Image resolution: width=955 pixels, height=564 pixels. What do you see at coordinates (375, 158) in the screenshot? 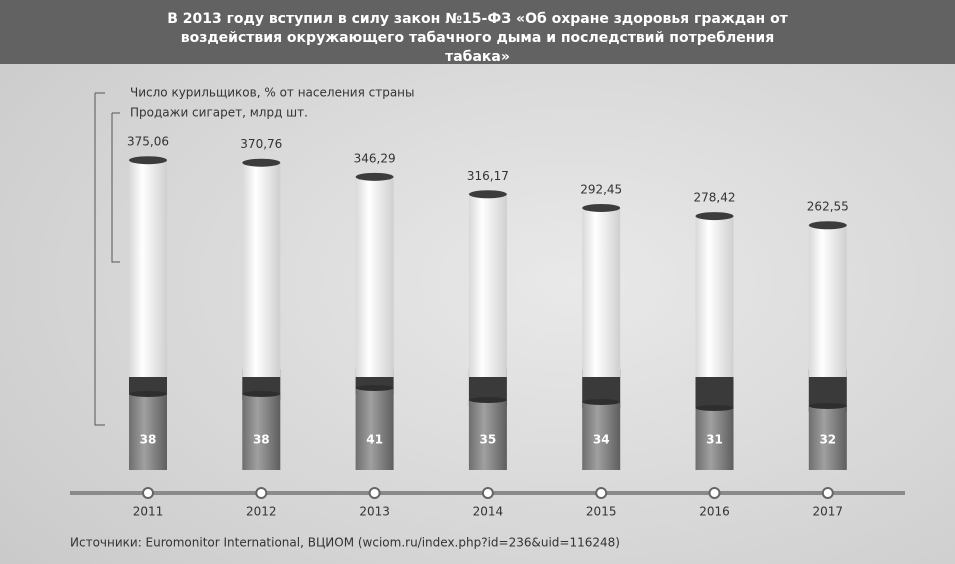
I see `value-label: 346,29` at bounding box center [375, 158].